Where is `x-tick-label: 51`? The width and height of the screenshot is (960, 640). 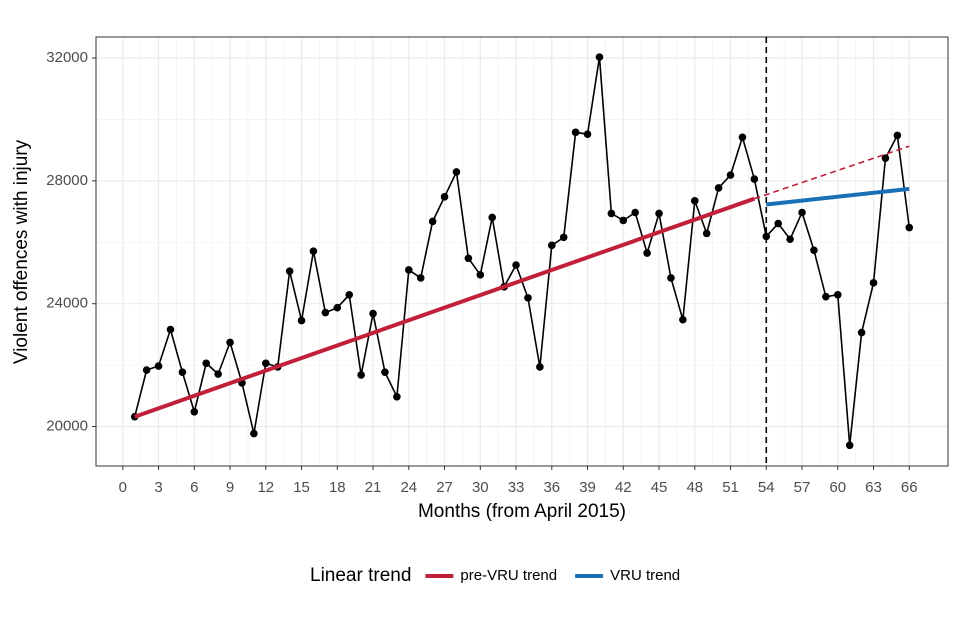 x-tick-label: 51 is located at coordinates (730, 487).